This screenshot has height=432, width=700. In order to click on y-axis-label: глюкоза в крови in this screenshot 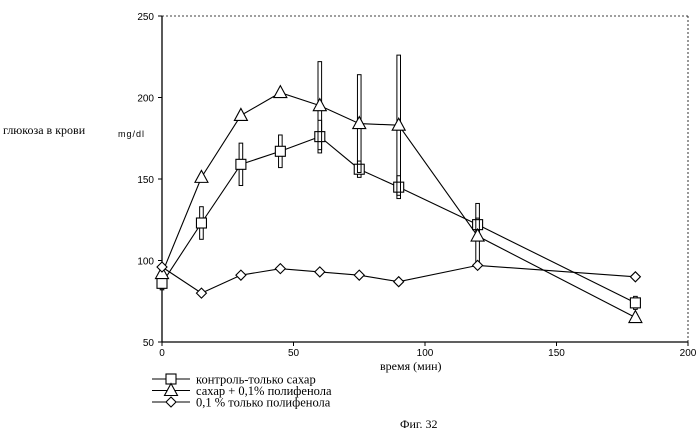, I will do `click(44, 130)`.